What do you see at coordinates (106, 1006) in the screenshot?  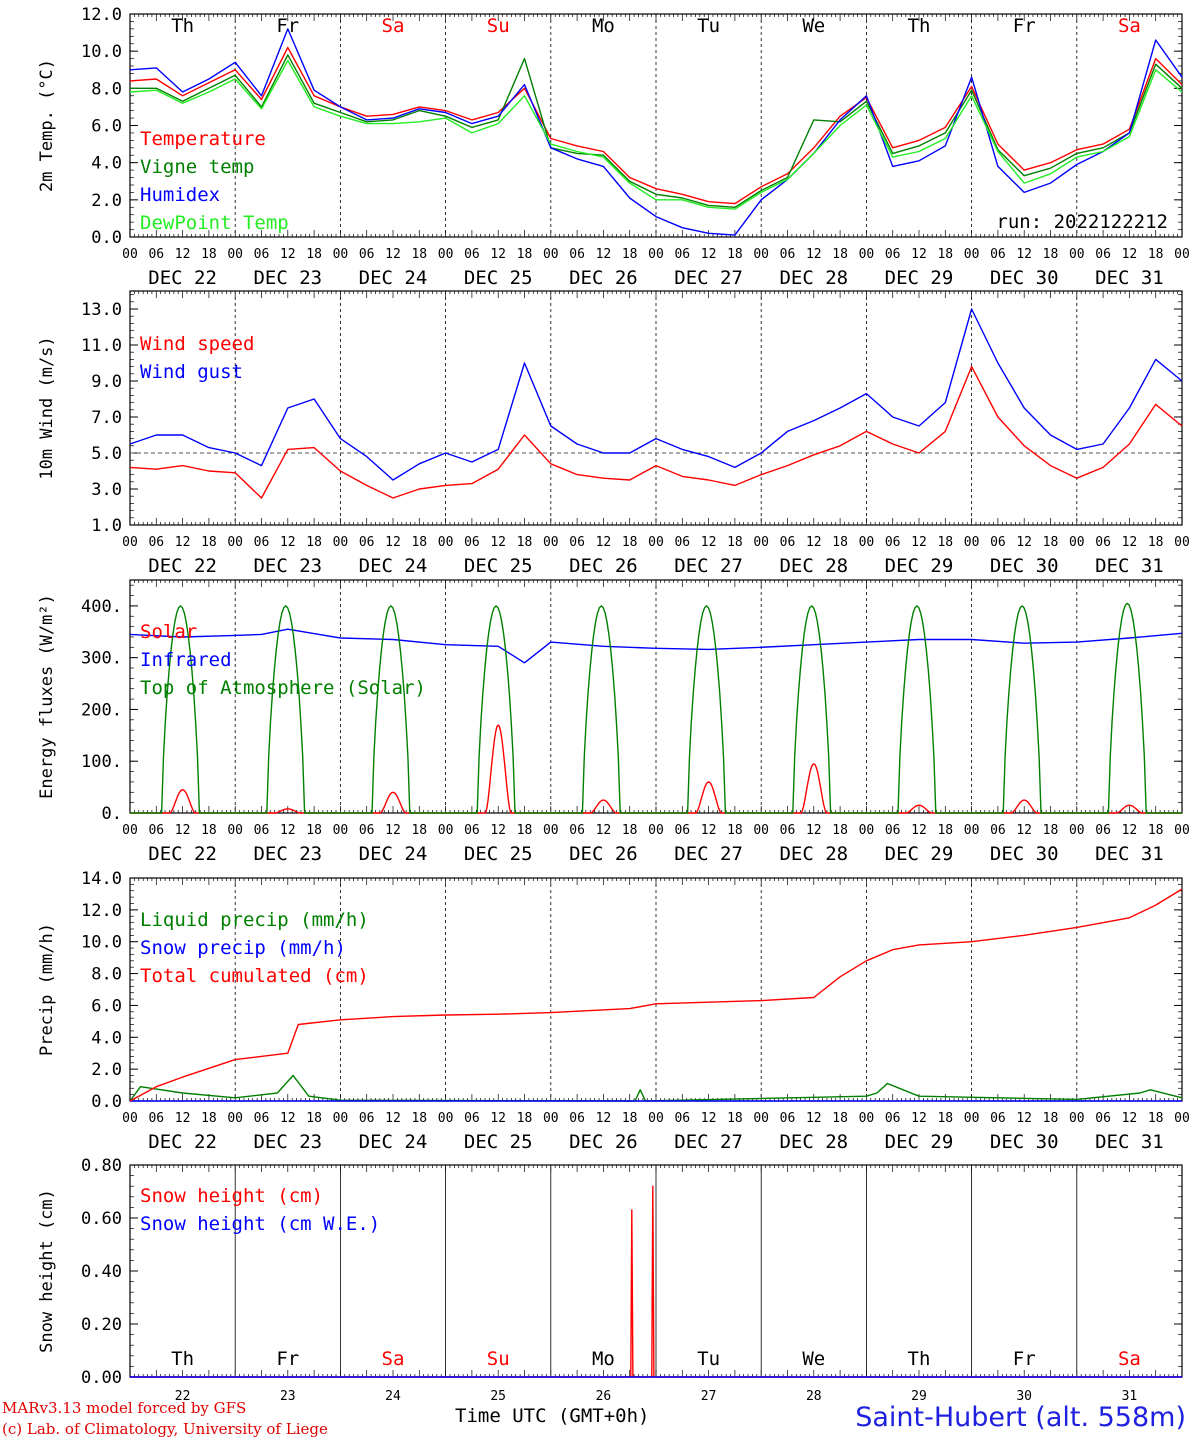 I see `y-tick-label: 6.0` at bounding box center [106, 1006].